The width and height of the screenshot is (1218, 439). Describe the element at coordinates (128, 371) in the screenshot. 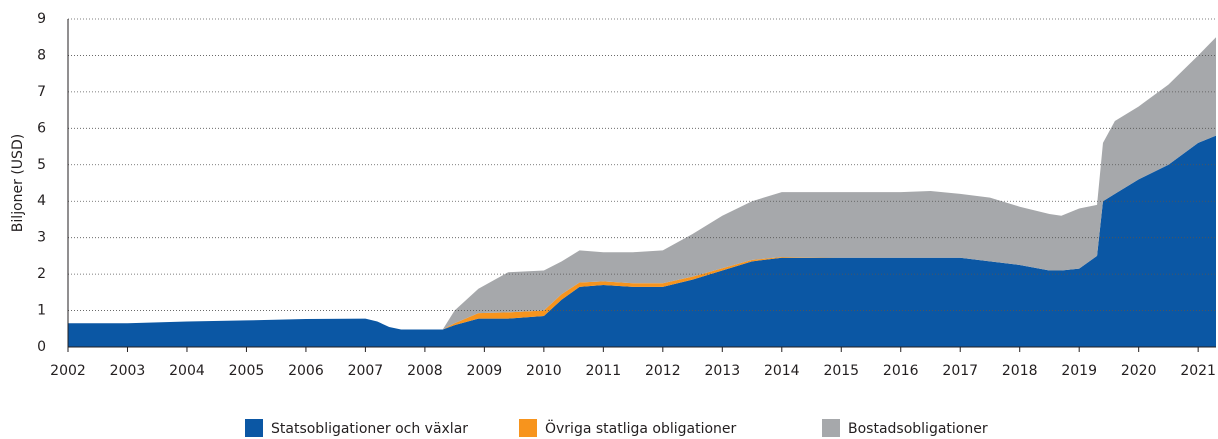

I see `x-tick-label: 2003` at that location.